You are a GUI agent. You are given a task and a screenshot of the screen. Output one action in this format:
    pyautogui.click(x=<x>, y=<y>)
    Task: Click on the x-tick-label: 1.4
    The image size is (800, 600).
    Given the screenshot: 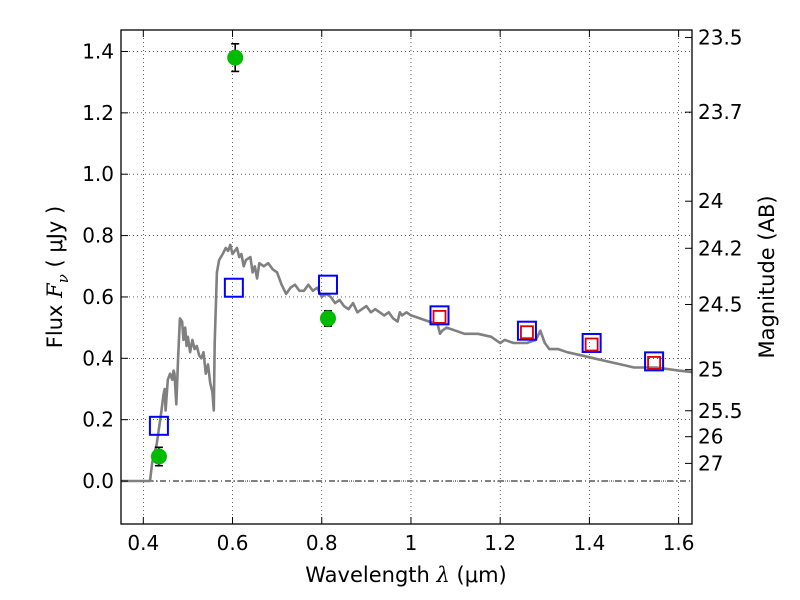 What is the action you would take?
    pyautogui.click(x=589, y=543)
    